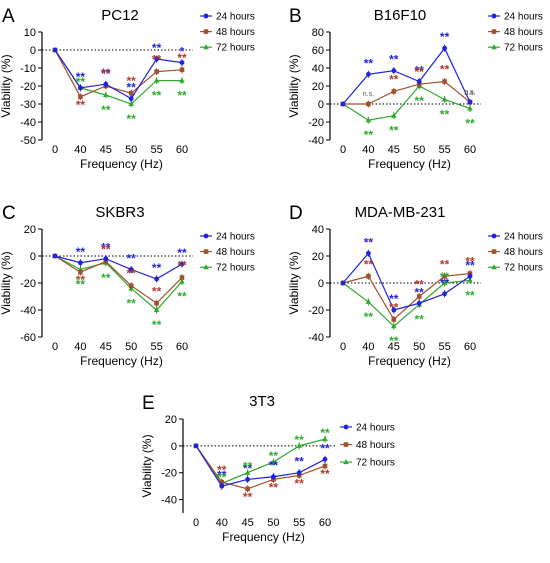 The height and width of the screenshot is (563, 550). I want to click on chart-title: SKBR3, so click(119, 212).